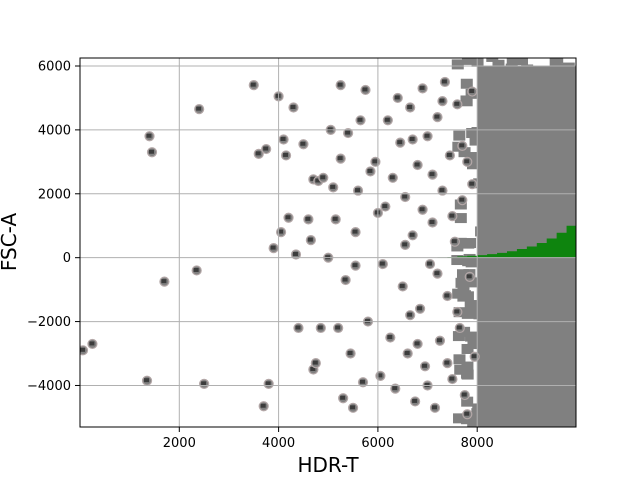 This screenshot has height=484, width=640. Describe the element at coordinates (328, 439) in the screenshot. I see `x-axis-ticks: 2000 4000 6000 8000` at that location.